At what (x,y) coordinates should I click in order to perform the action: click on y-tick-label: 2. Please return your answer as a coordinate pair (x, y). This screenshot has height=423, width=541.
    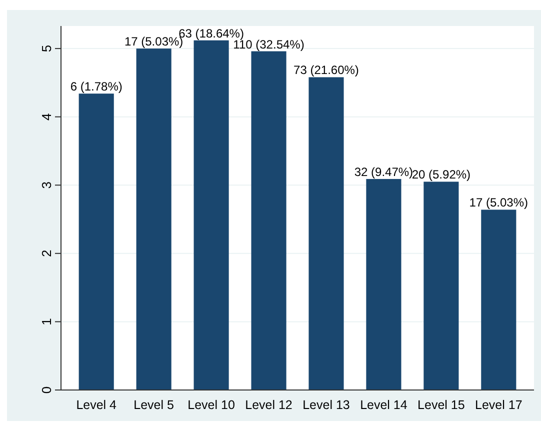
    Looking at the image, I should click on (46, 254).